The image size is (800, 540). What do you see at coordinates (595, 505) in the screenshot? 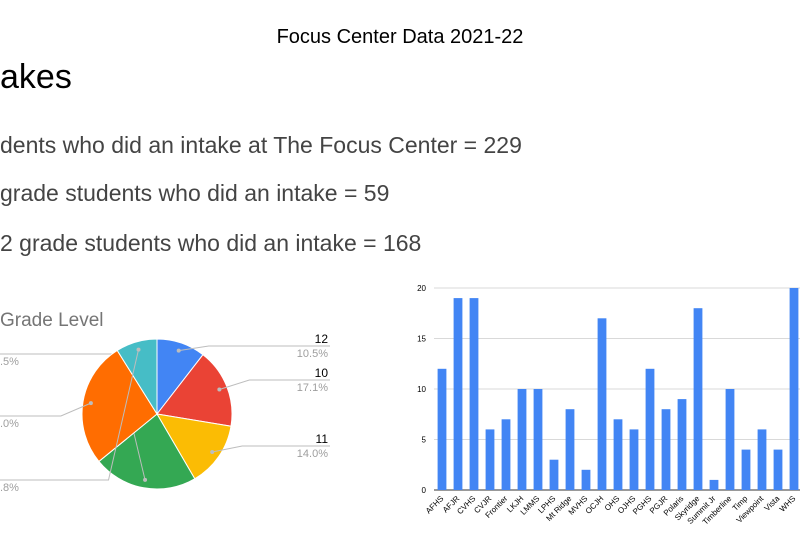
I see `x-tick-label-10: OCJH` at bounding box center [595, 505].